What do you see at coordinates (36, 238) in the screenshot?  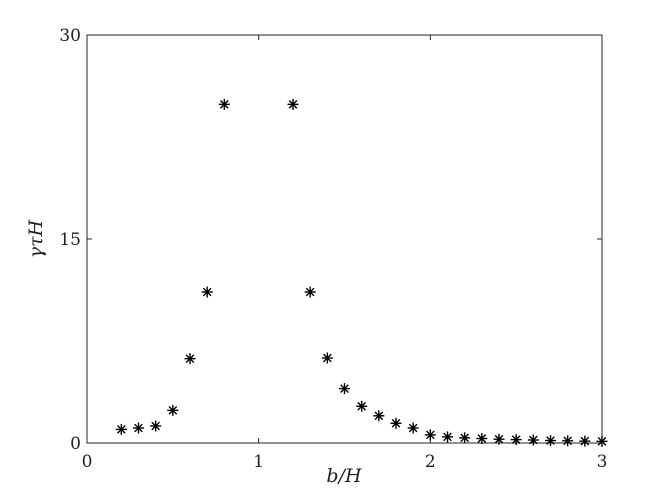 I see `y-axis-label: γτH` at bounding box center [36, 238].